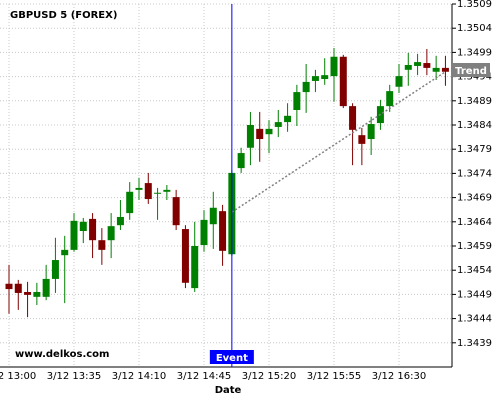 The image size is (500, 400). What do you see at coordinates (62, 354) in the screenshot?
I see `watermark: www.delkos.com` at bounding box center [62, 354].